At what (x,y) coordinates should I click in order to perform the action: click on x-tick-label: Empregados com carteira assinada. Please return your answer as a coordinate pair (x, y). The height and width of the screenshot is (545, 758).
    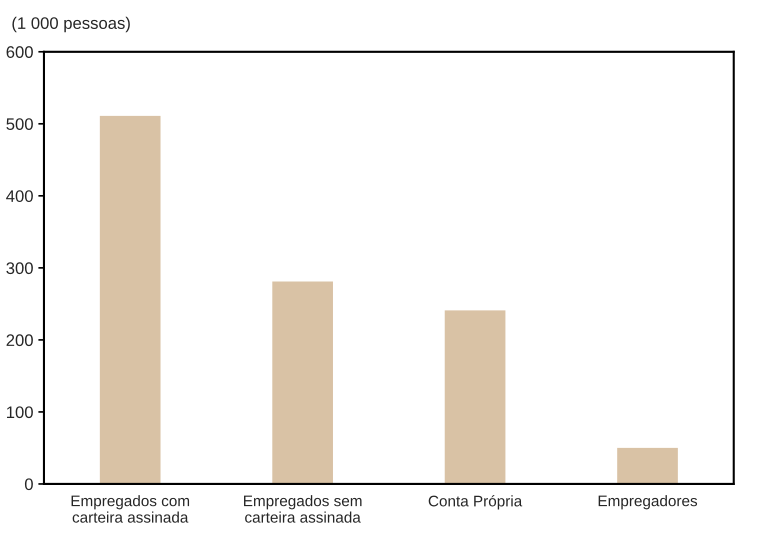
    Looking at the image, I should click on (131, 509).